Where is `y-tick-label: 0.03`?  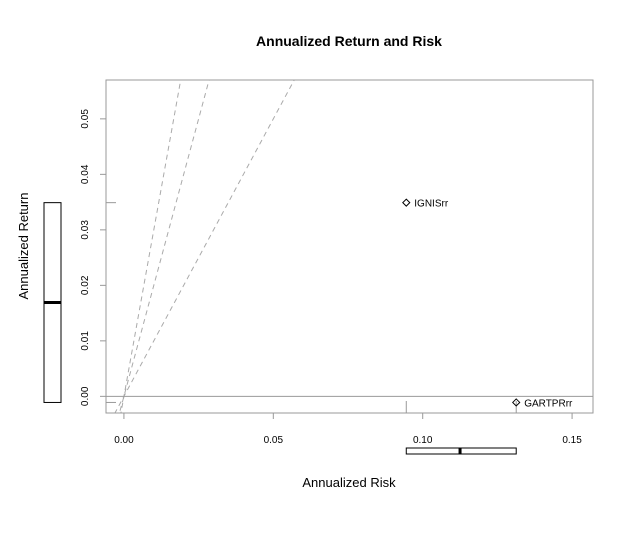
y-tick-label: 0.03 is located at coordinates (85, 230).